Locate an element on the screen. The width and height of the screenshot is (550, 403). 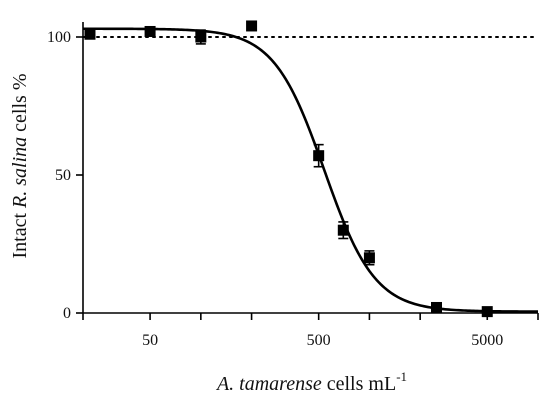
y-tick-label: 100 is located at coordinates (59, 37).